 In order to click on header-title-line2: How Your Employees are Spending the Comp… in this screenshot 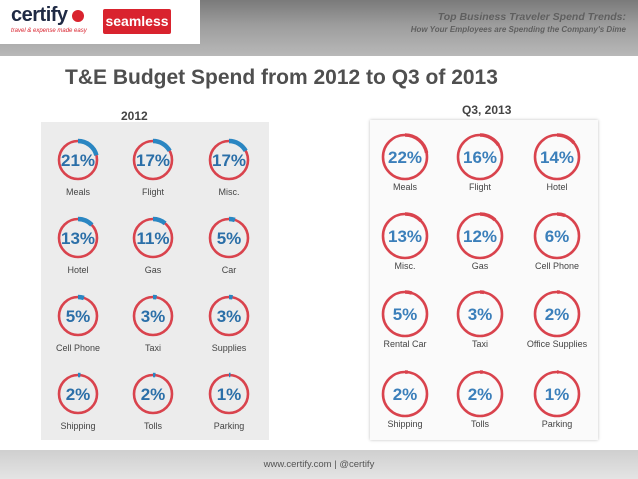, I will do `click(518, 29)`.